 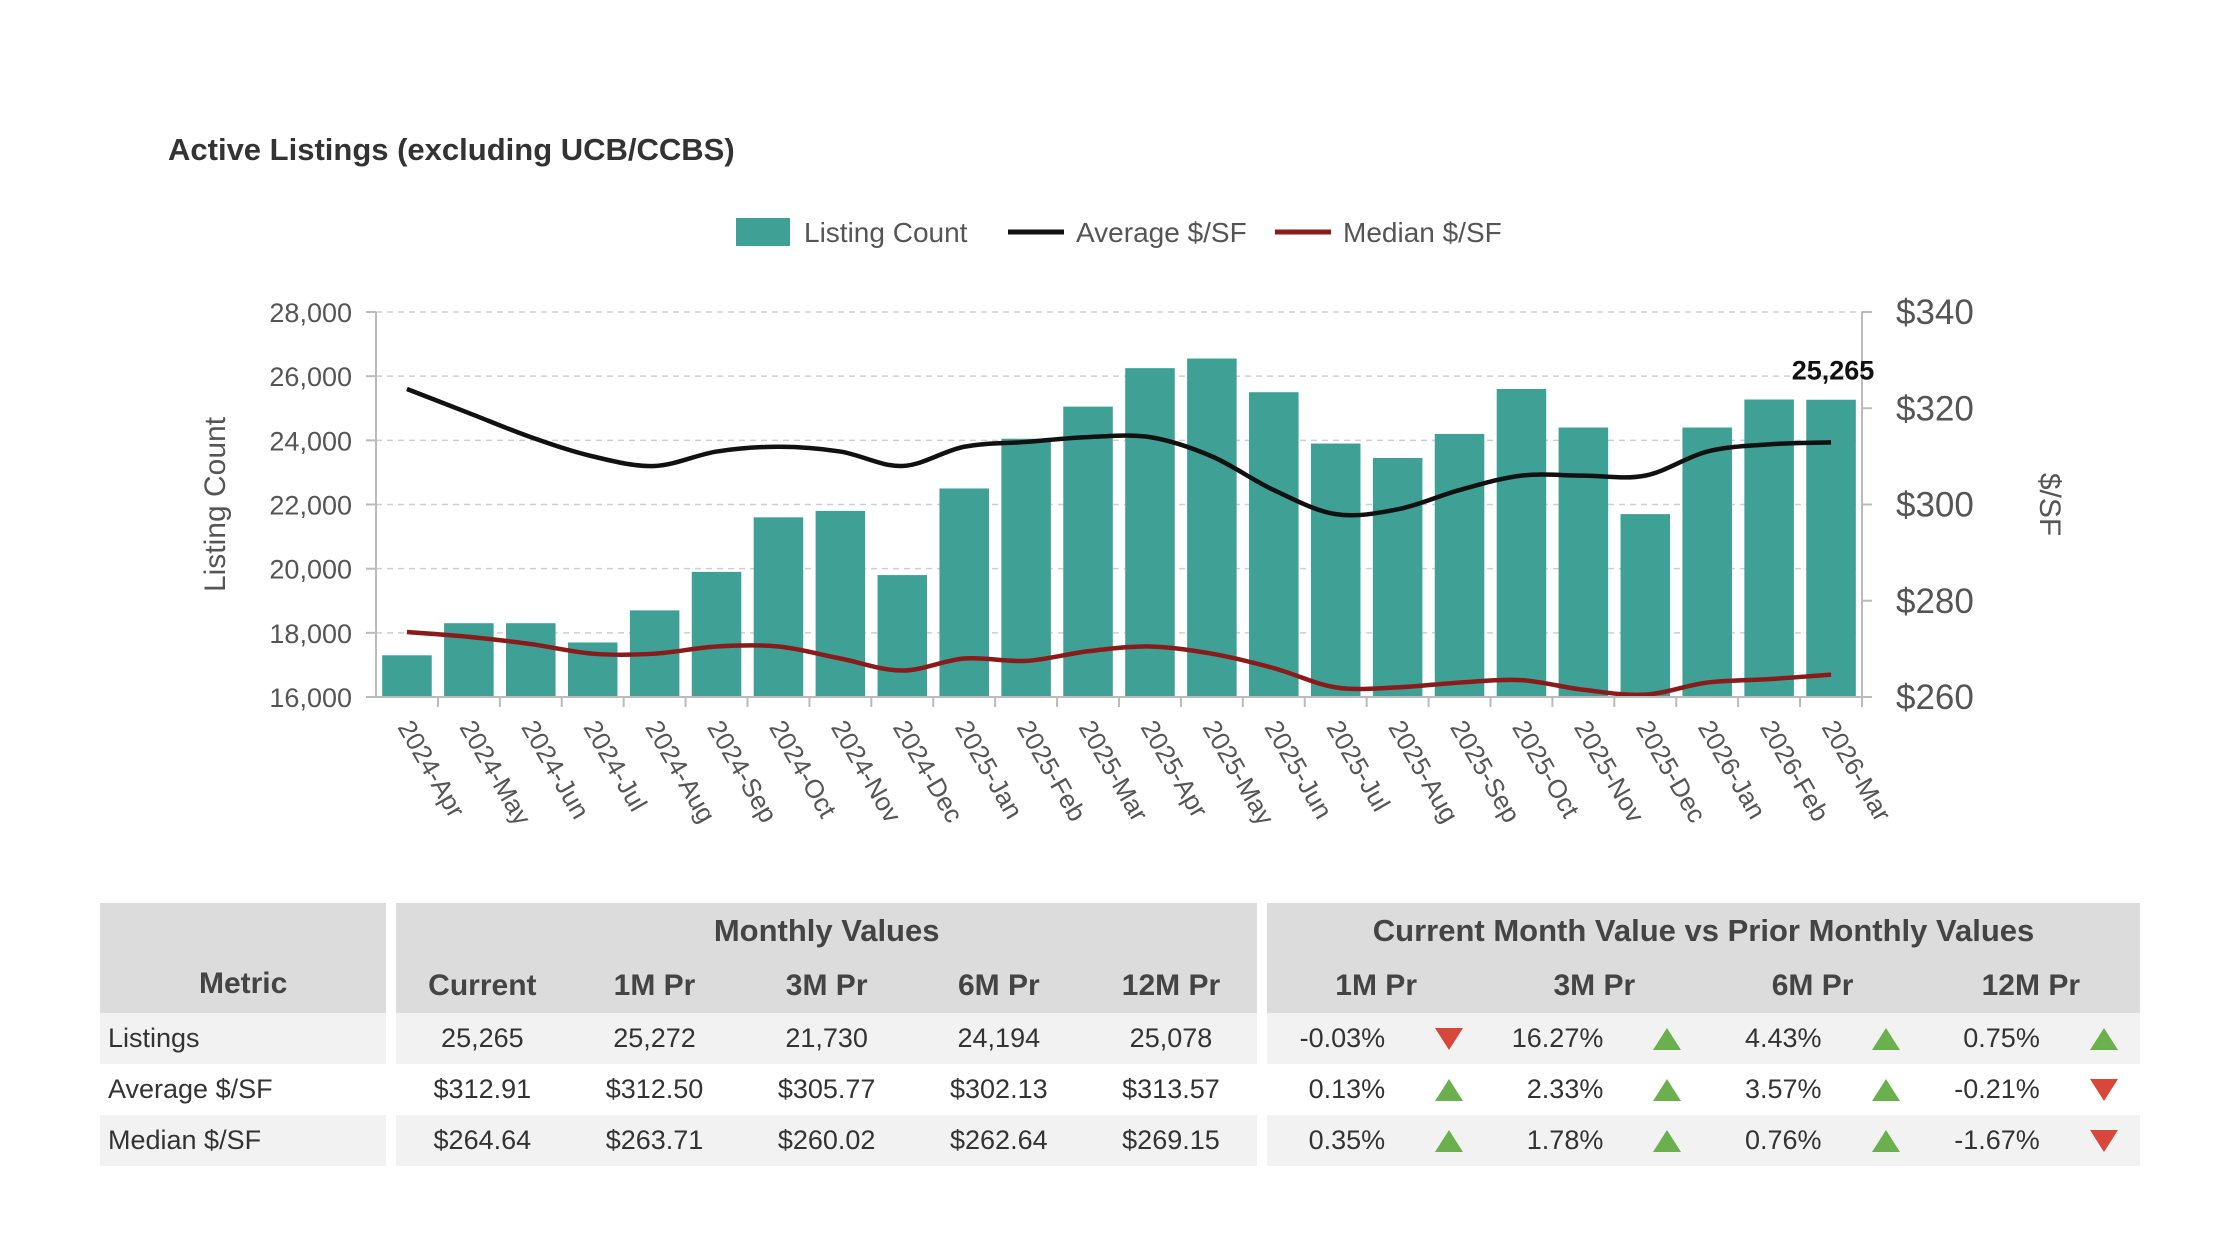 I want to click on metric-name: Listings, so click(x=243, y=1038).